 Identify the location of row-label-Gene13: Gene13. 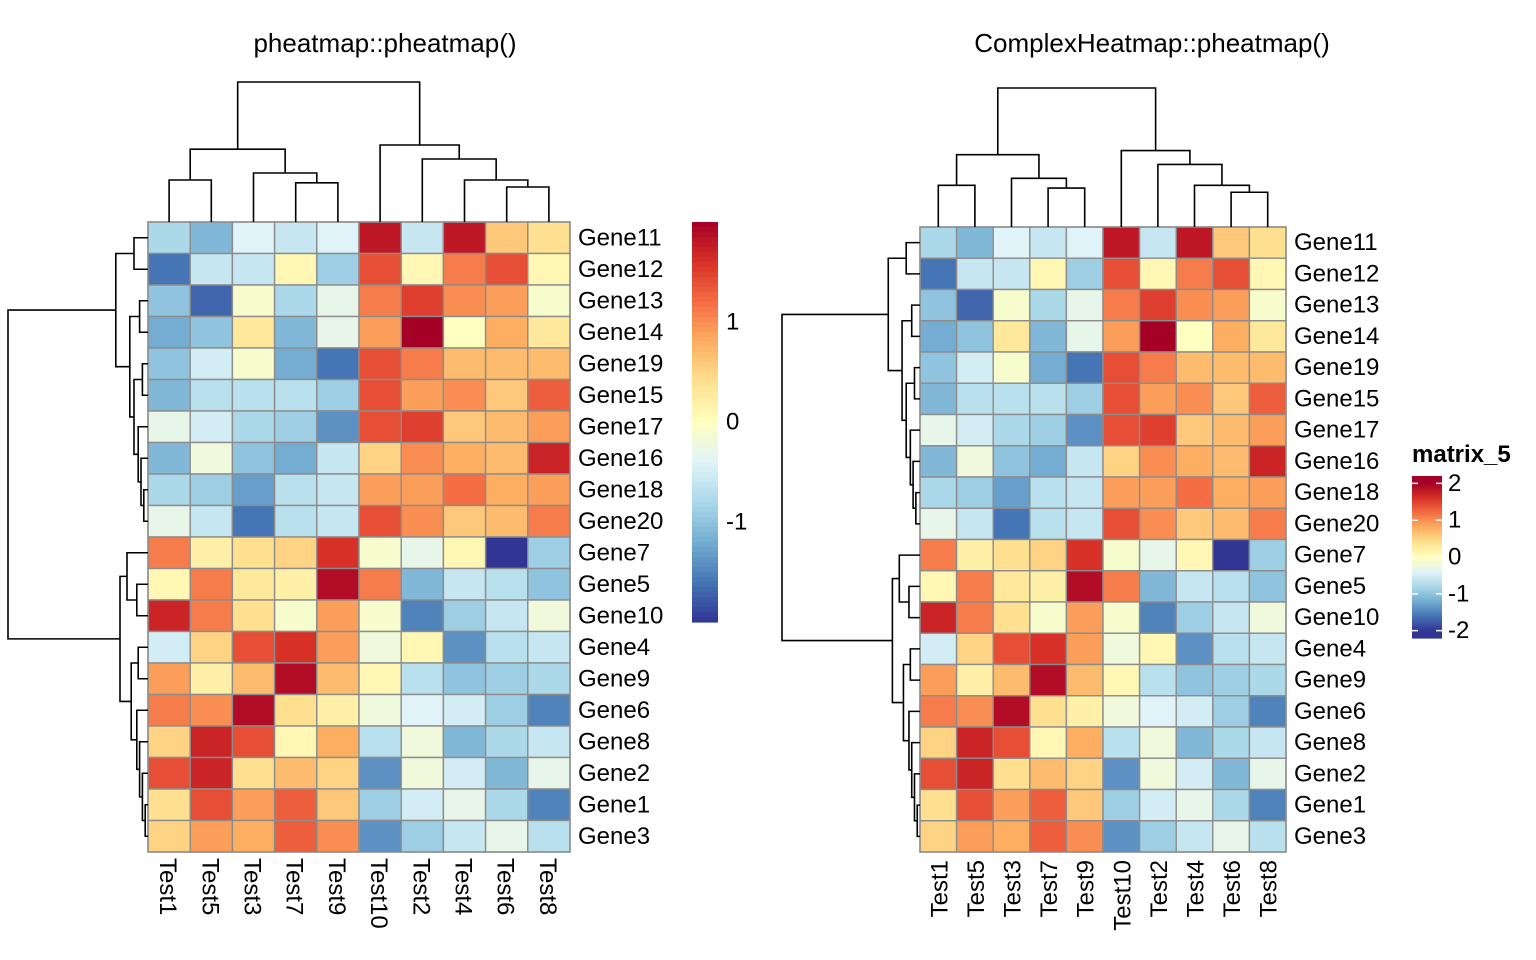
(1336, 305).